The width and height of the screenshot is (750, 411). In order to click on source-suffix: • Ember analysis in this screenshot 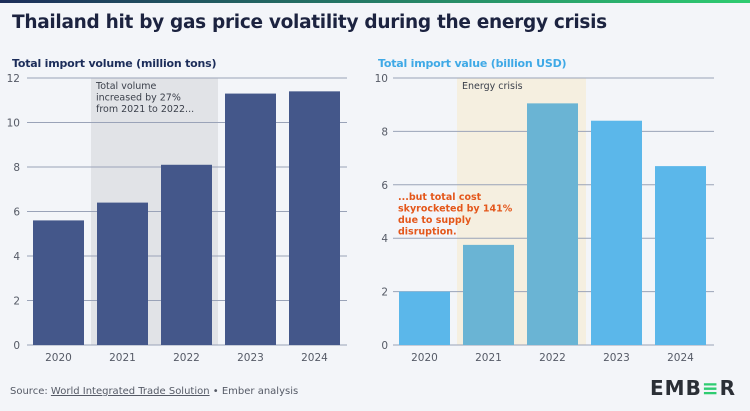, I will do `click(255, 391)`.